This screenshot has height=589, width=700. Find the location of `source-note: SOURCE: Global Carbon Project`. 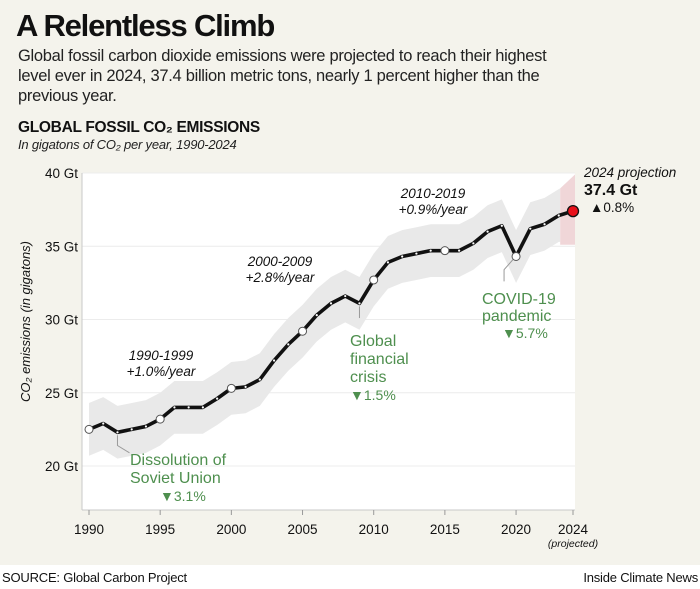

source-note: SOURCE: Global Carbon Project is located at coordinates (94, 577).